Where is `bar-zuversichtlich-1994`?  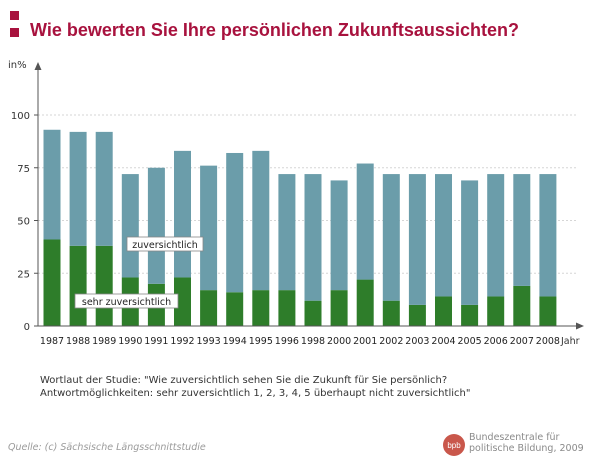
bar-zuversichtlich-1994 is located at coordinates (235, 222).